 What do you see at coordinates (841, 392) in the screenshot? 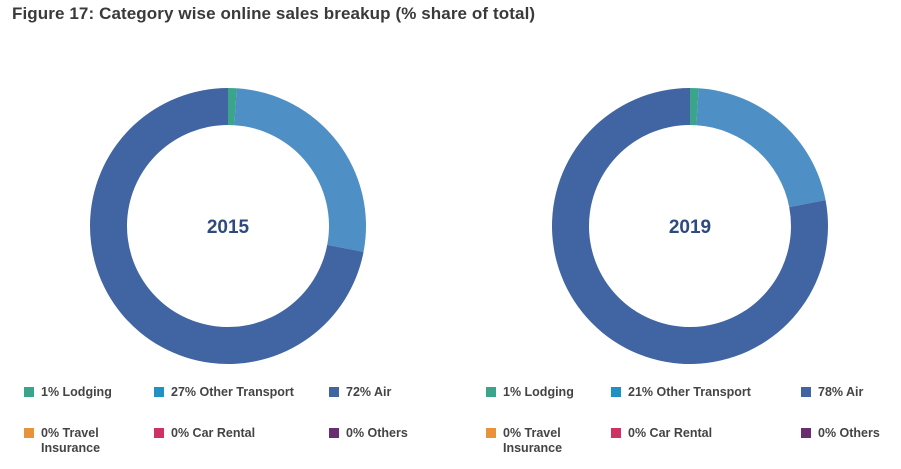
I see `legend-label: 78% Air` at bounding box center [841, 392].